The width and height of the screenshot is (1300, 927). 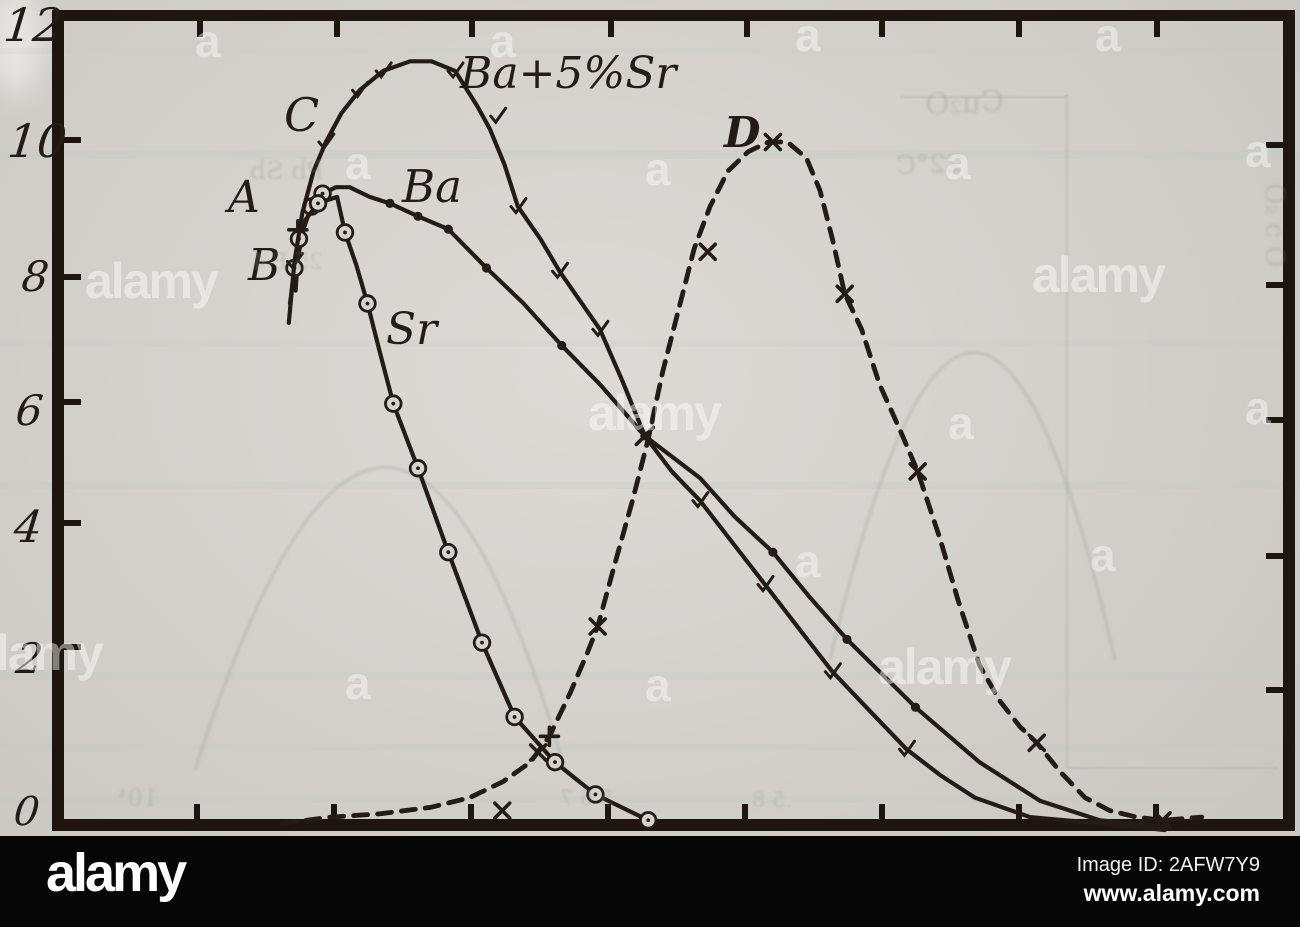 What do you see at coordinates (37, 141) in the screenshot?
I see `y-axis-label-10: 10` at bounding box center [37, 141].